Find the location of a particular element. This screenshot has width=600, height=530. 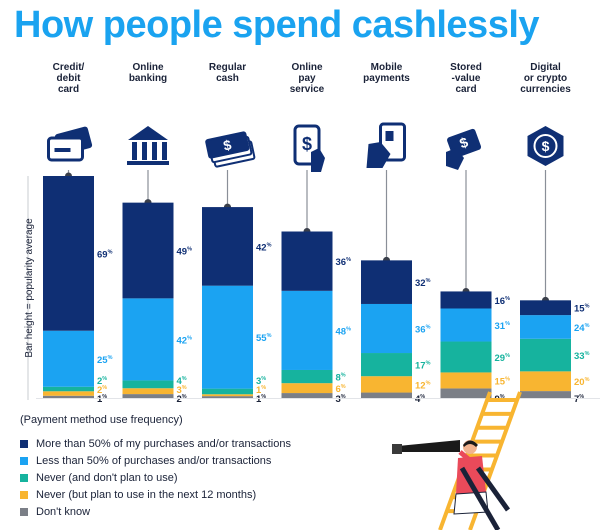

category-label-line: card is located at coordinates (465, 89).